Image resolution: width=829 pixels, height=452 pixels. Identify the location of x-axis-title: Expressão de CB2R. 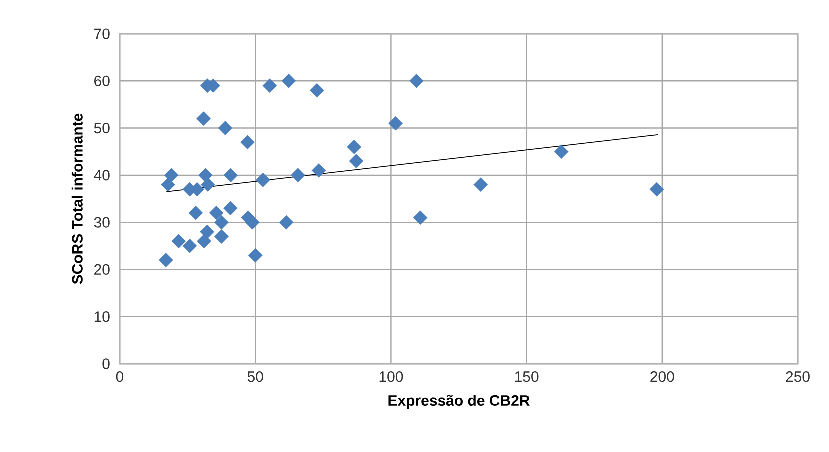
(459, 402).